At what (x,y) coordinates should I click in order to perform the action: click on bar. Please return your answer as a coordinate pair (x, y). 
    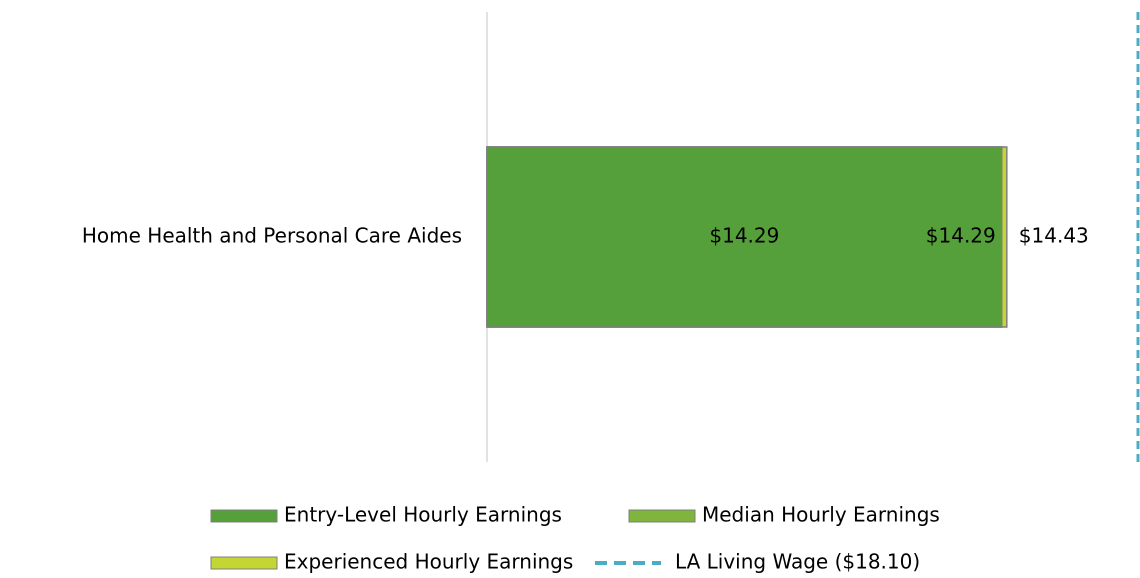
    Looking at the image, I should click on (744, 237).